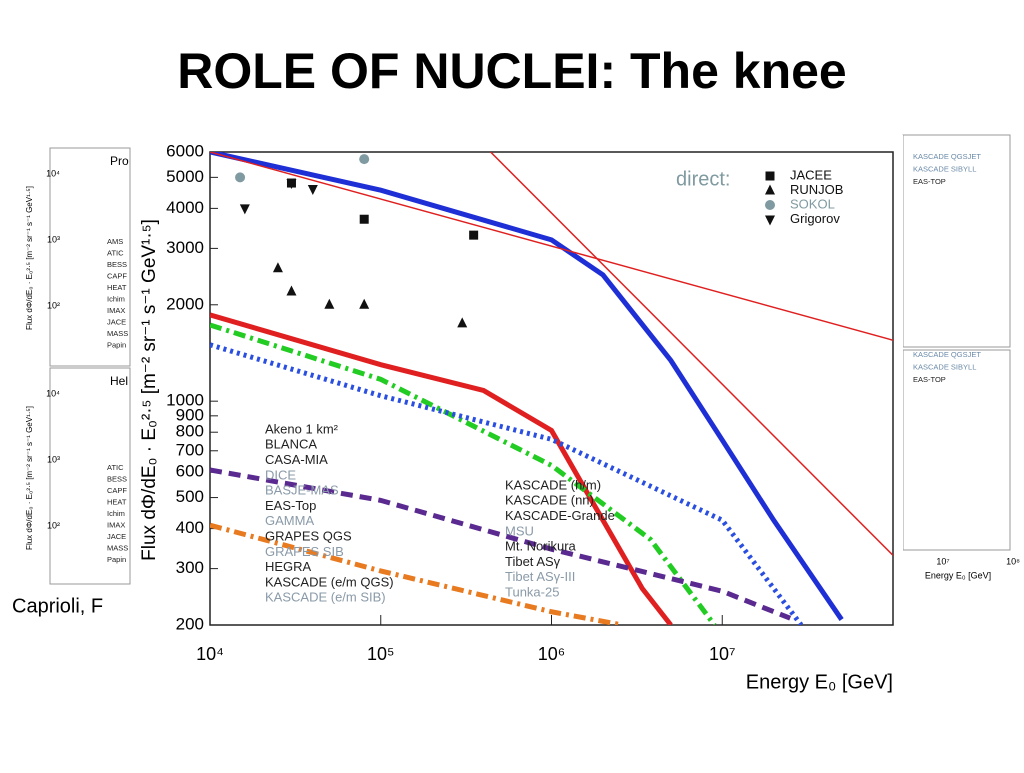 The width and height of the screenshot is (1024, 773). What do you see at coordinates (811, 174) in the screenshot?
I see `legend-entry: JACEE` at bounding box center [811, 174].